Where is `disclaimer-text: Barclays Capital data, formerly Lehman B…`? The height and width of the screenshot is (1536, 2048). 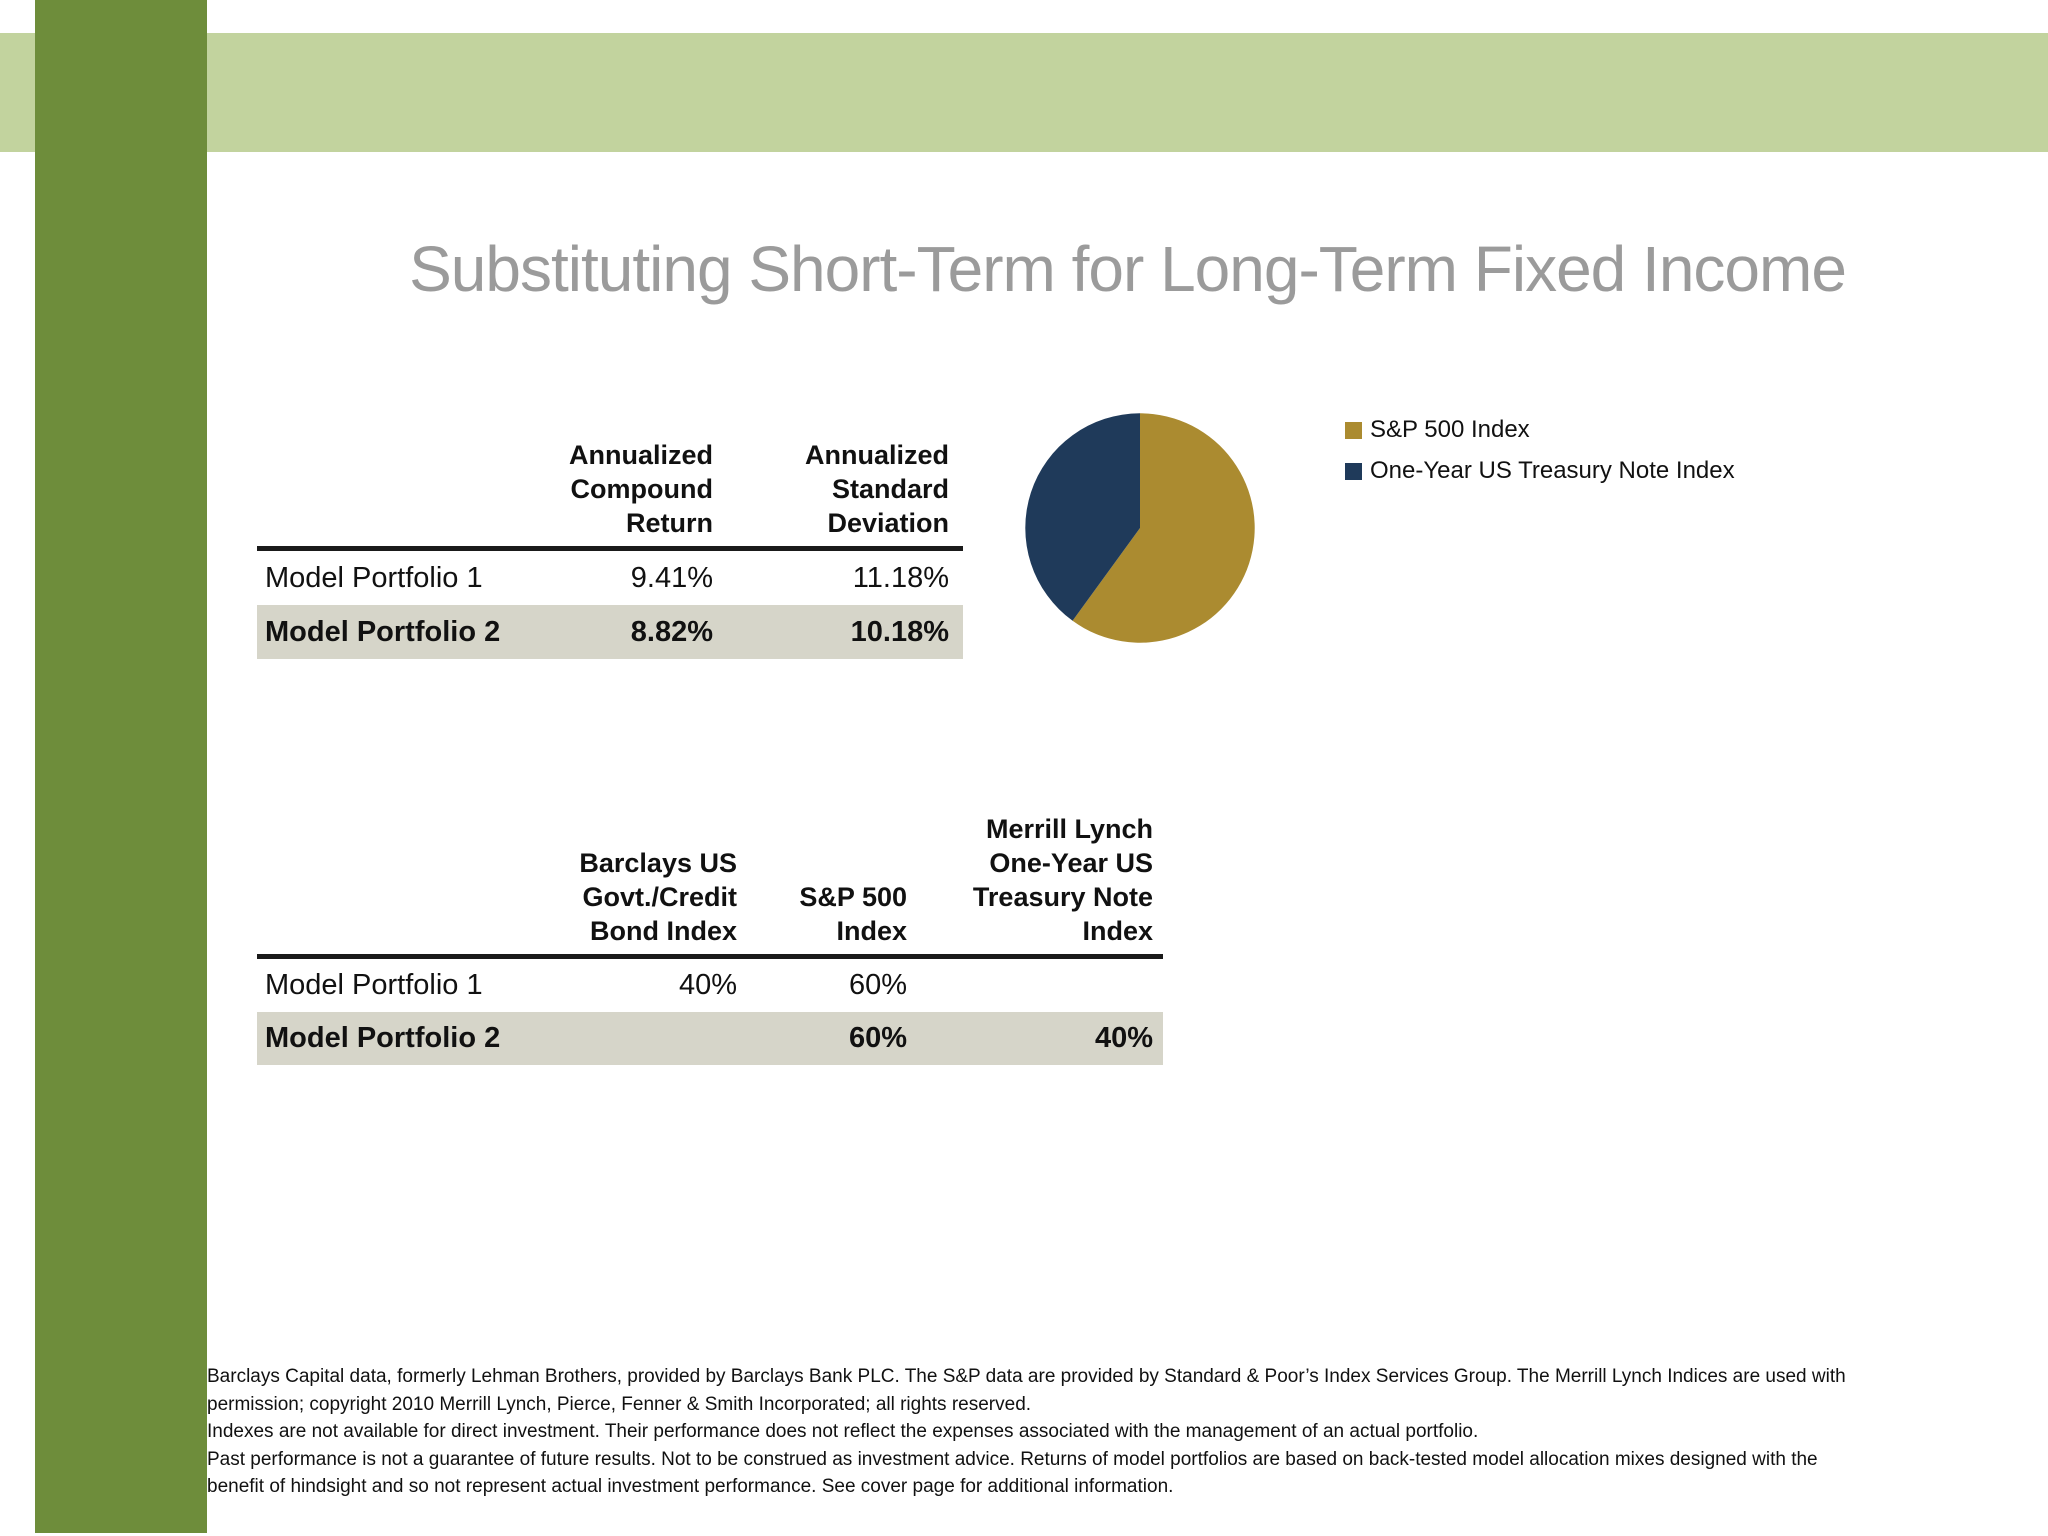 disclaimer-text: Barclays Capital data, formerly Lehman B… is located at coordinates (1026, 1431).